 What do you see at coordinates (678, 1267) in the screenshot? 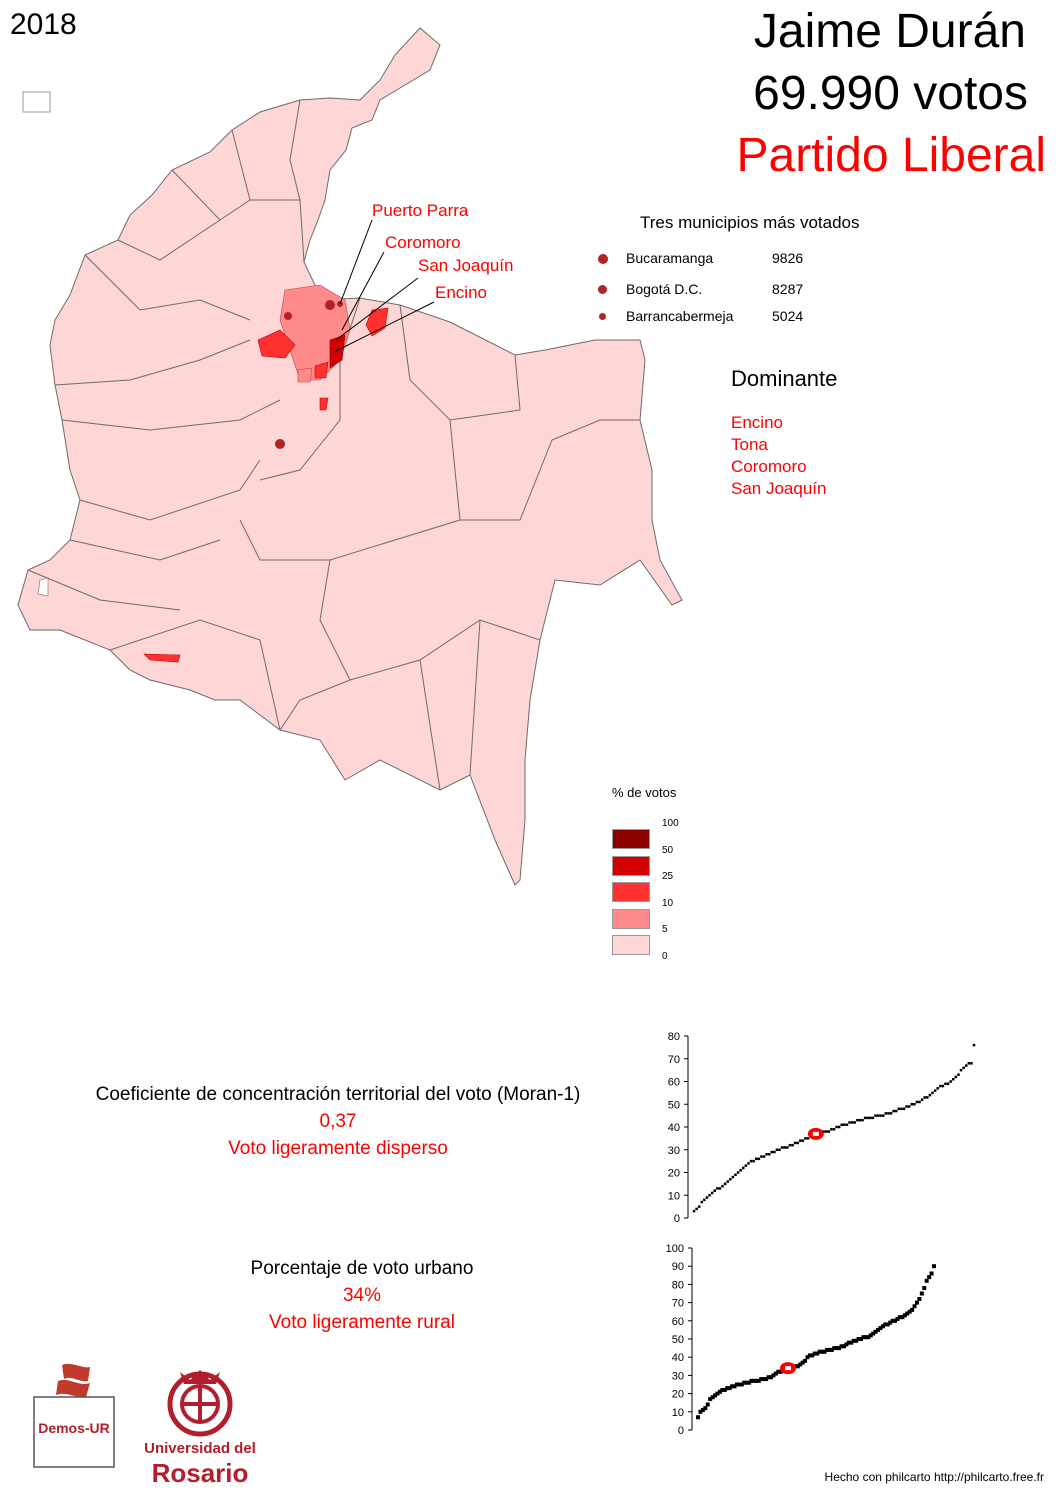
I see `y-tick-label: 90` at bounding box center [678, 1267].